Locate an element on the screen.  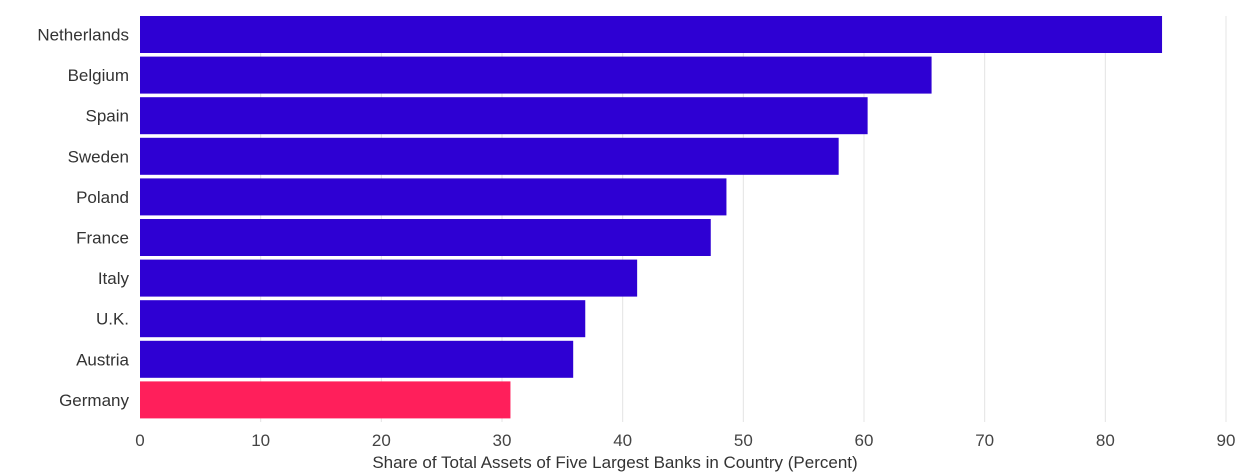
bar-spain is located at coordinates (504, 116).